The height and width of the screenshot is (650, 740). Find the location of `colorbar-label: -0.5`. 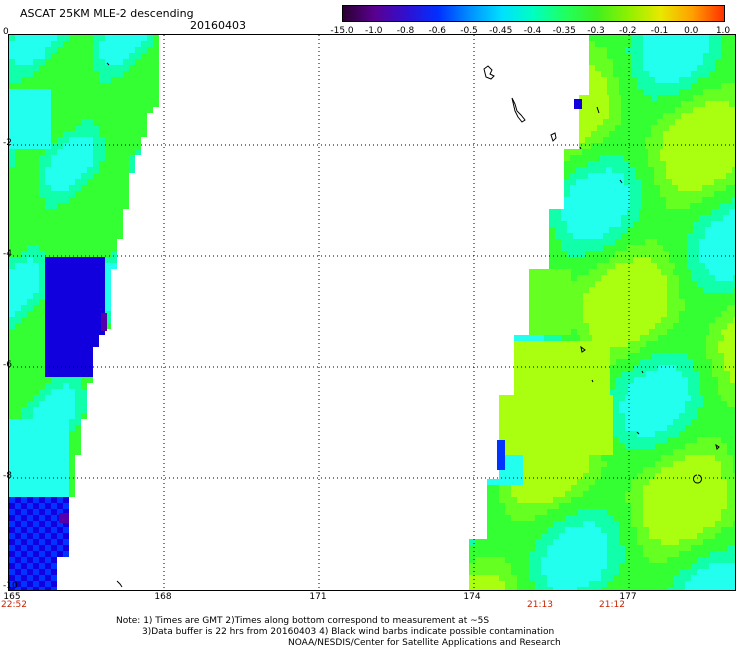

colorbar-label: -0.5 is located at coordinates (469, 31).